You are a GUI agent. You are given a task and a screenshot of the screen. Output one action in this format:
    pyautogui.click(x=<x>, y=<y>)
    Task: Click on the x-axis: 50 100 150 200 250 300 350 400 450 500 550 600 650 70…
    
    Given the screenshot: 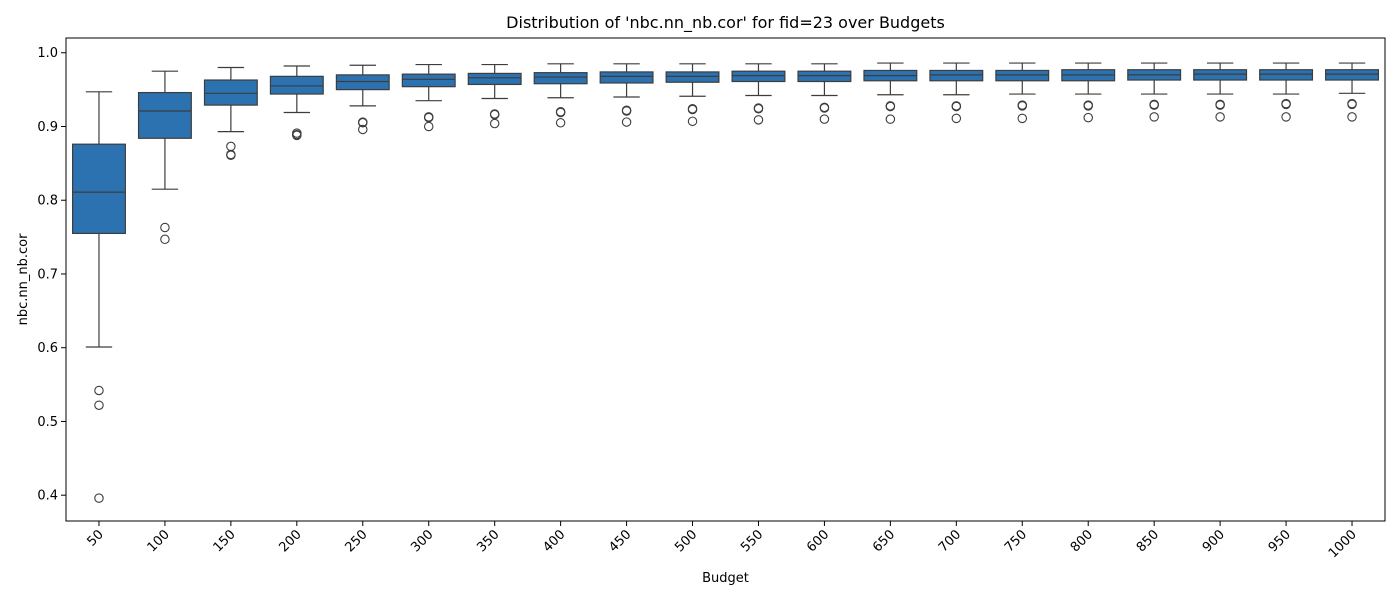 What is the action you would take?
    pyautogui.click(x=722, y=541)
    